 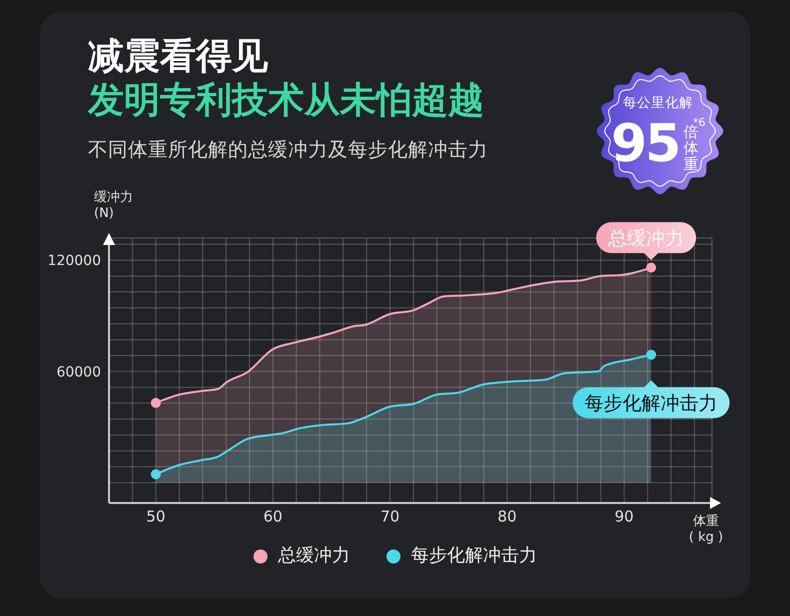 What do you see at coordinates (645, 239) in the screenshot?
I see `annotation: 总缓冲力` at bounding box center [645, 239].